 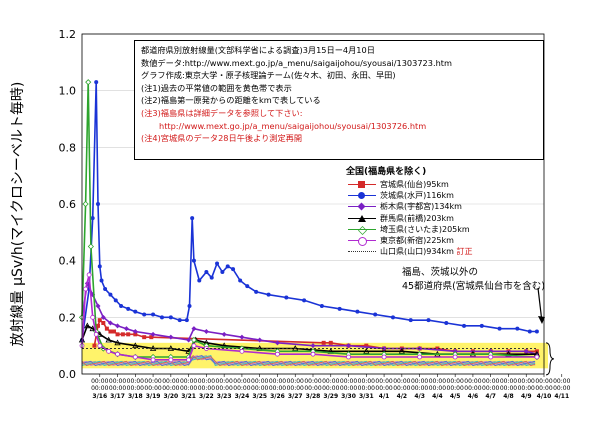 I want to click on background-series-line, so click(x=308, y=360).